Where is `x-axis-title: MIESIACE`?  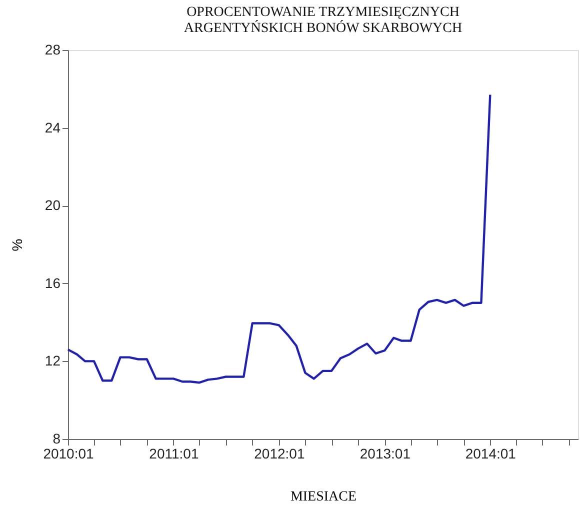
x-axis-title: MIESIACE is located at coordinates (323, 497).